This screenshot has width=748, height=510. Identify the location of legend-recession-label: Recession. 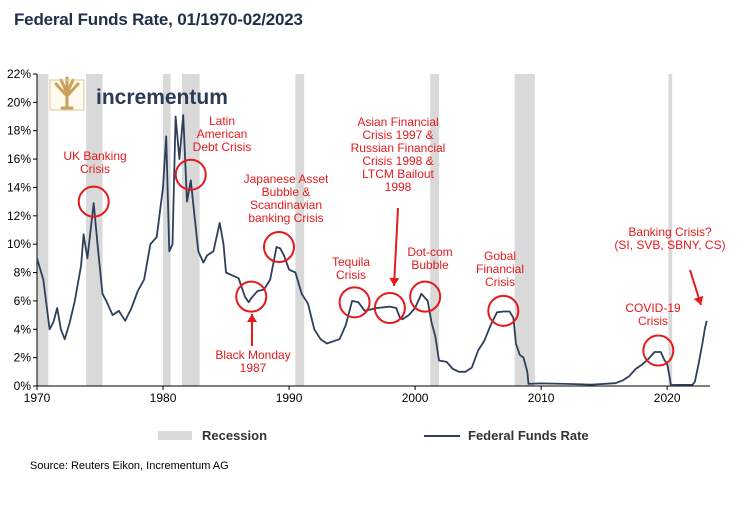
(235, 435).